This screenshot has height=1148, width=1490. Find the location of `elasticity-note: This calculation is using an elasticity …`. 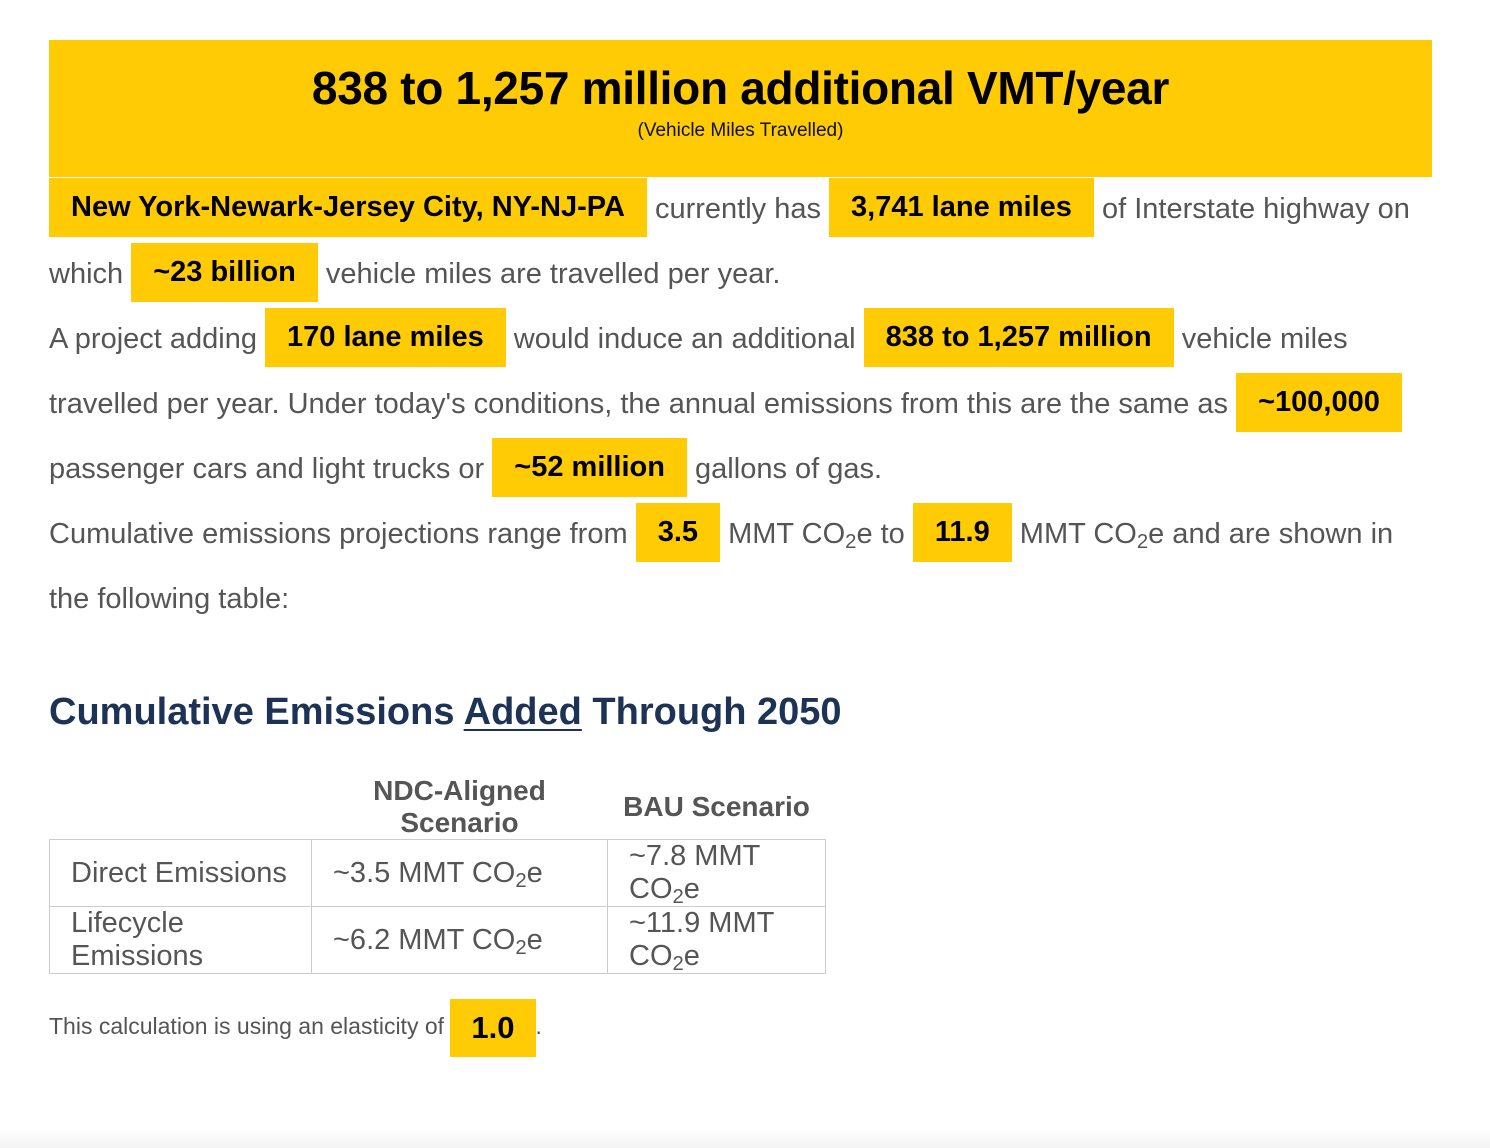

elasticity-note: This calculation is using an elasticity … is located at coordinates (740, 1026).